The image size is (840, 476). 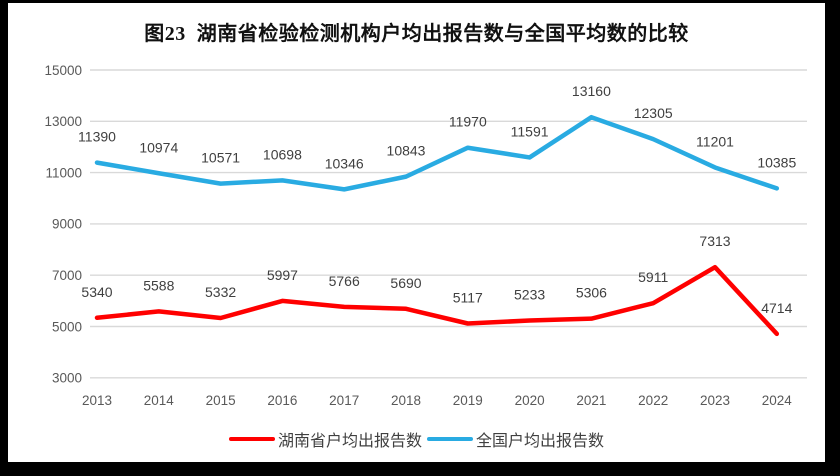 What do you see at coordinates (715, 400) in the screenshot?
I see `x-tick-label: 2023` at bounding box center [715, 400].